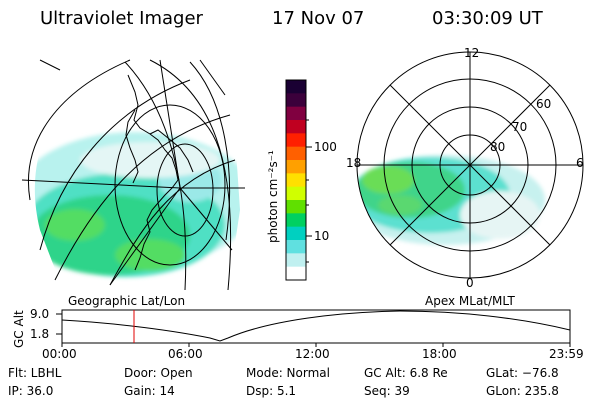 Image resolution: width=600 pixels, height=400 pixels. I want to click on info-mode: Mode: Normal, so click(288, 373).